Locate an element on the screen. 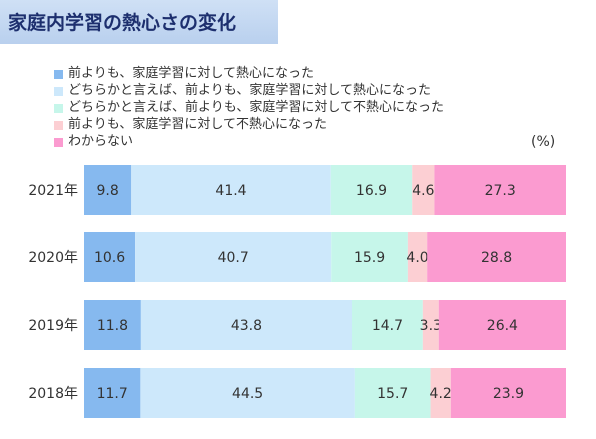 The height and width of the screenshot is (439, 596). legend-item-3: どちらかと言えば、前よりも、家庭学習に対して不熱心になった is located at coordinates (249, 108).